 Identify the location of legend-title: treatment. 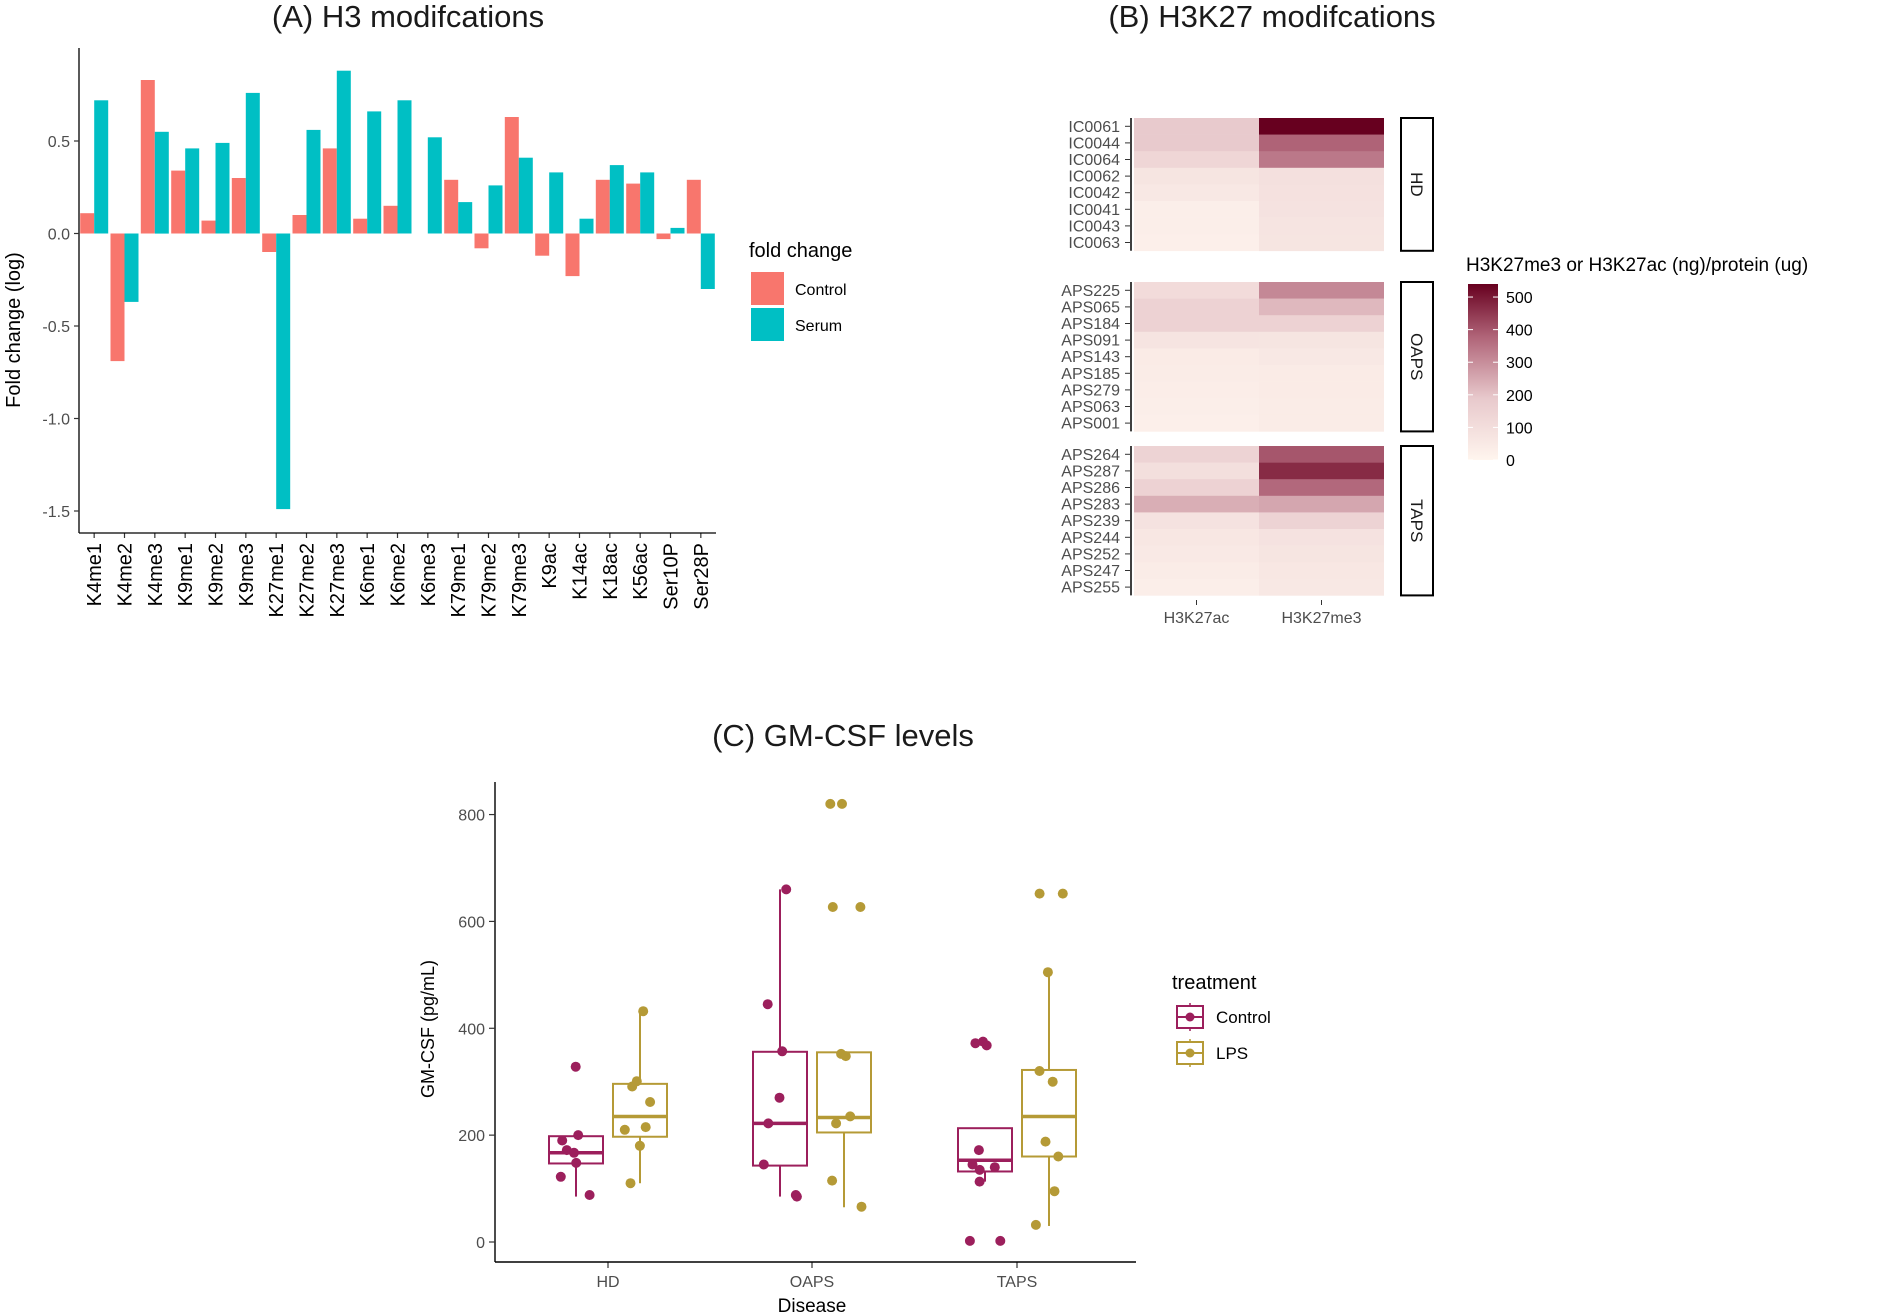
(1214, 983).